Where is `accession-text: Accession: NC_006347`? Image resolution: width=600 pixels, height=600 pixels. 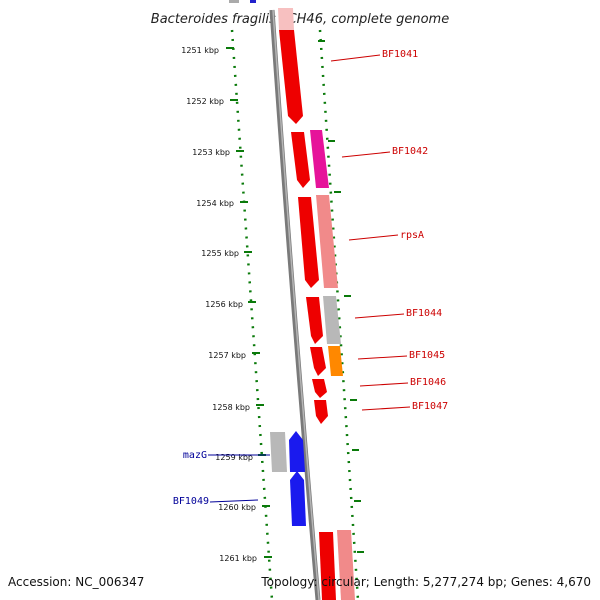
accession-text: Accession: NC_006347 is located at coordinates (76, 582).